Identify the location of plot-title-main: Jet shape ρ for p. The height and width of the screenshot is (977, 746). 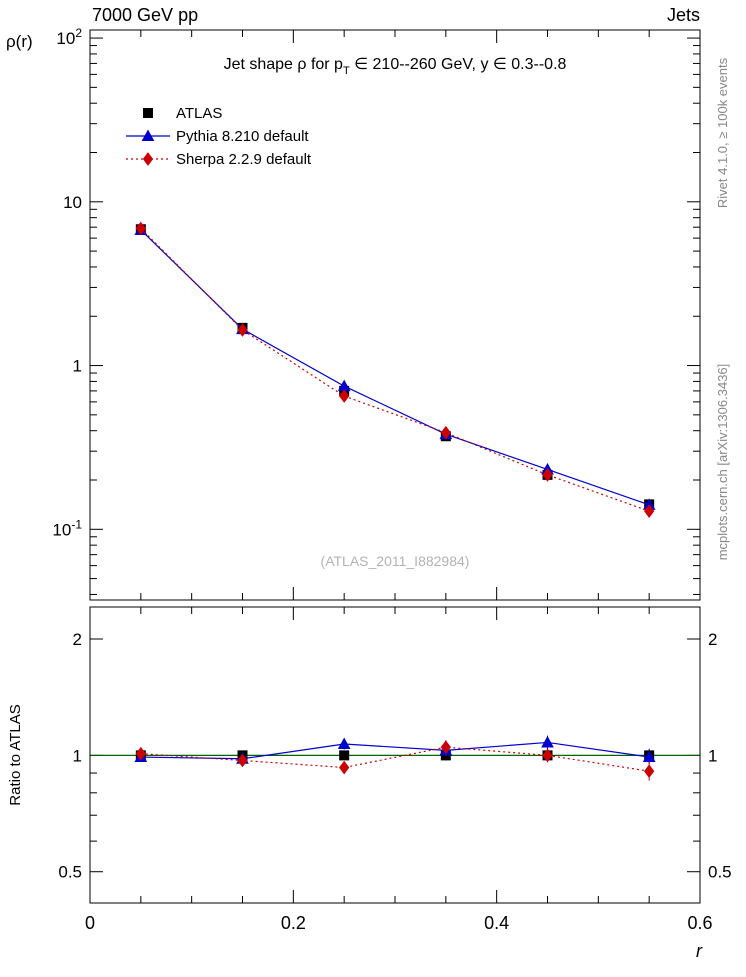
(283, 64).